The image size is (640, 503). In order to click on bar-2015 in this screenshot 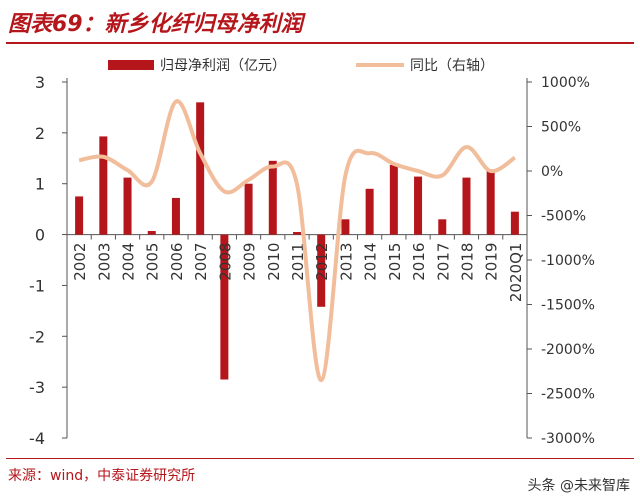, I will do `click(393, 199)`.